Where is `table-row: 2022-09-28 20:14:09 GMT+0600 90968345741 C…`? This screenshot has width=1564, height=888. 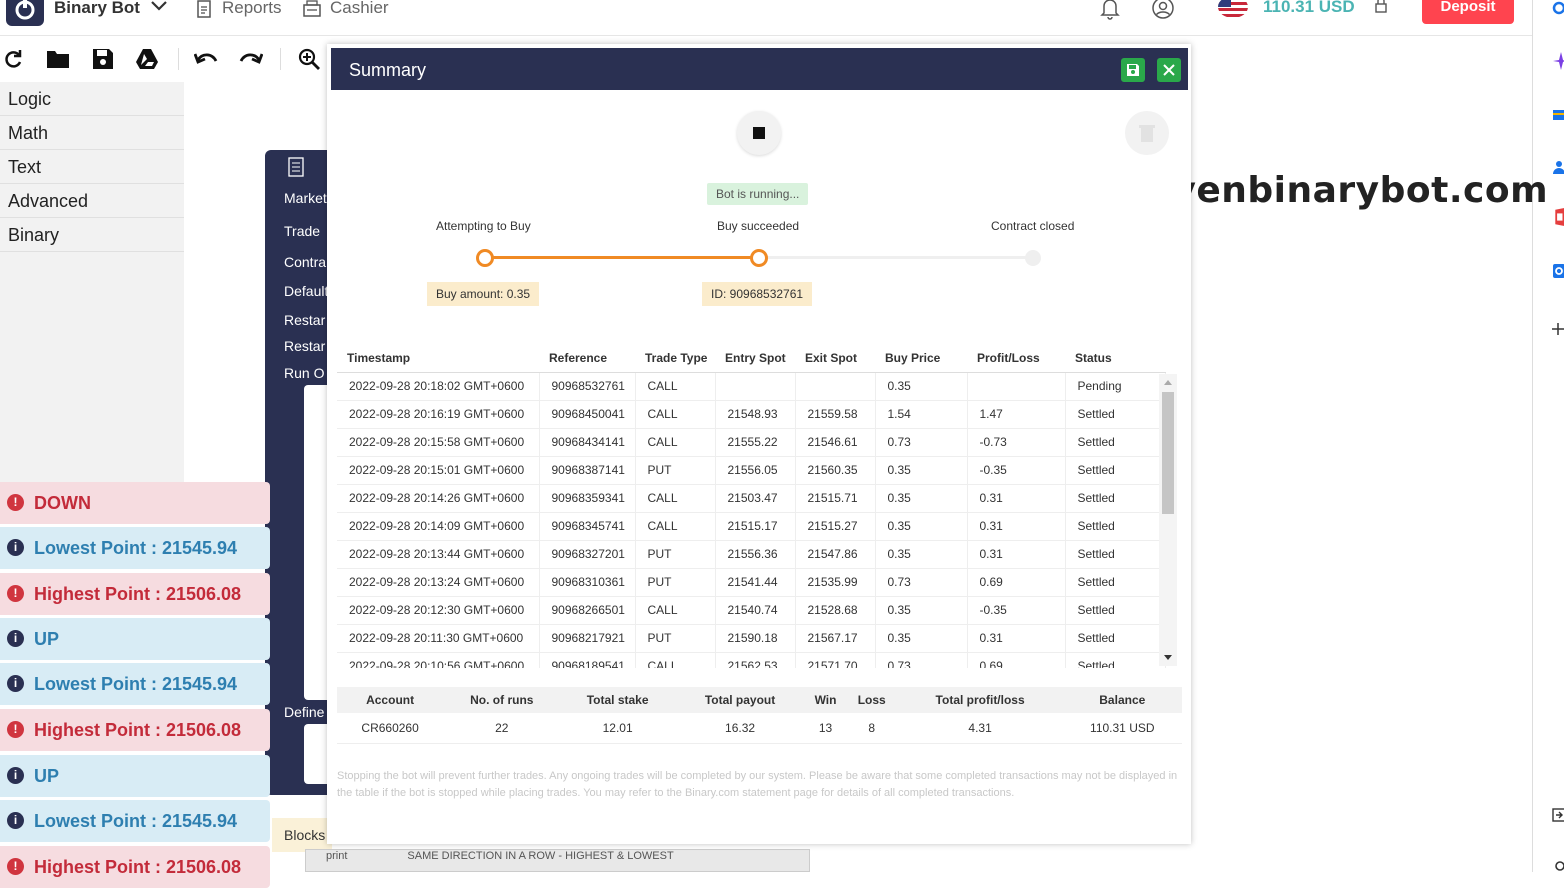 table-row: 2022-09-28 20:14:09 GMT+0600 90968345741 C… is located at coordinates (751, 526).